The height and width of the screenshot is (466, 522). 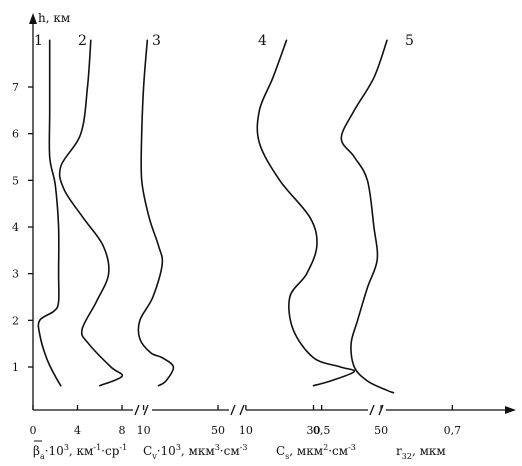 What do you see at coordinates (110, 451) in the screenshot?
I see `x-label-part: ·ср` at bounding box center [110, 451].